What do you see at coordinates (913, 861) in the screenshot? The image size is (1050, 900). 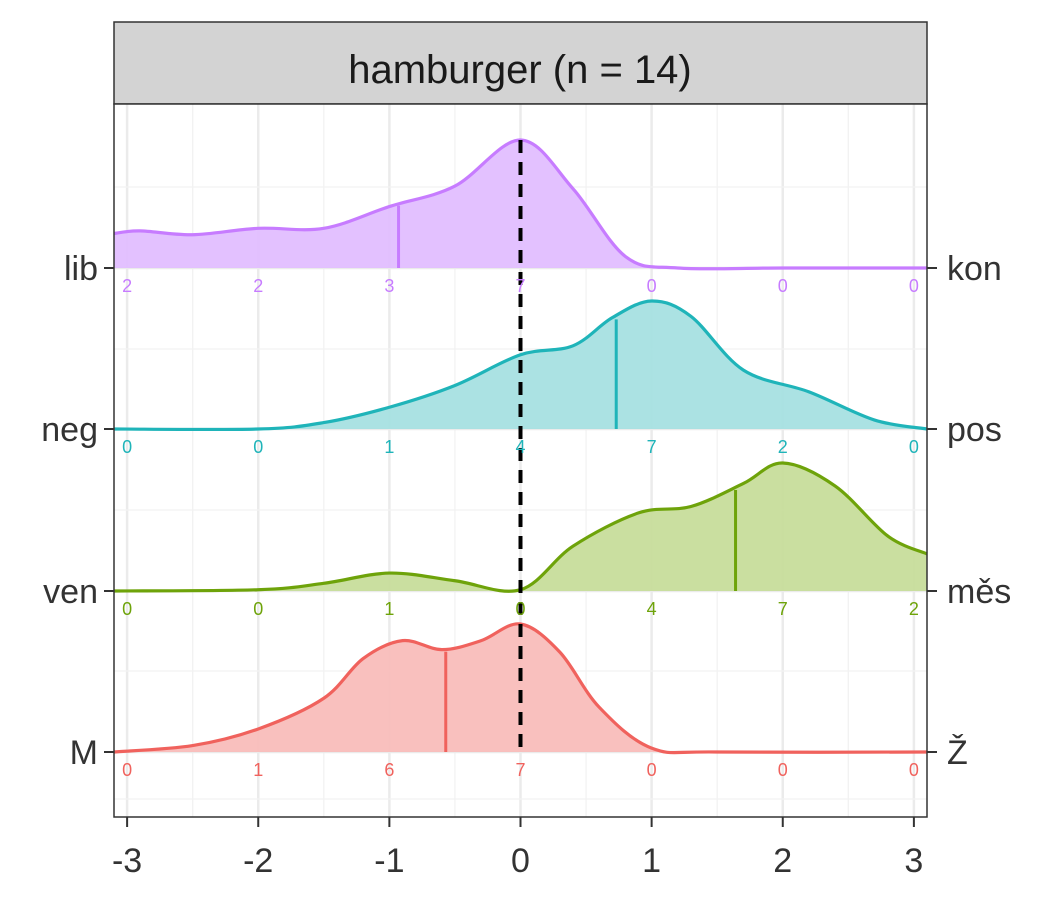 I see `x-tick-label: 3` at bounding box center [913, 861].